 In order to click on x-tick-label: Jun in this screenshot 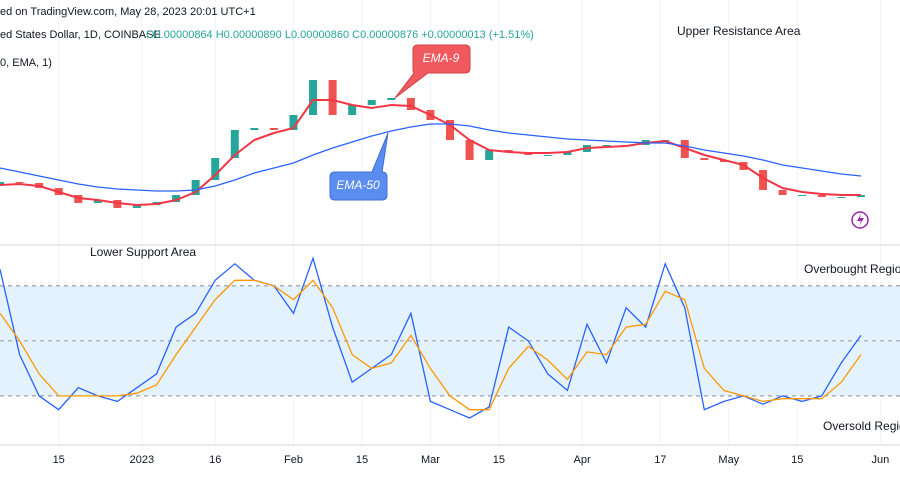, I will do `click(881, 460)`.